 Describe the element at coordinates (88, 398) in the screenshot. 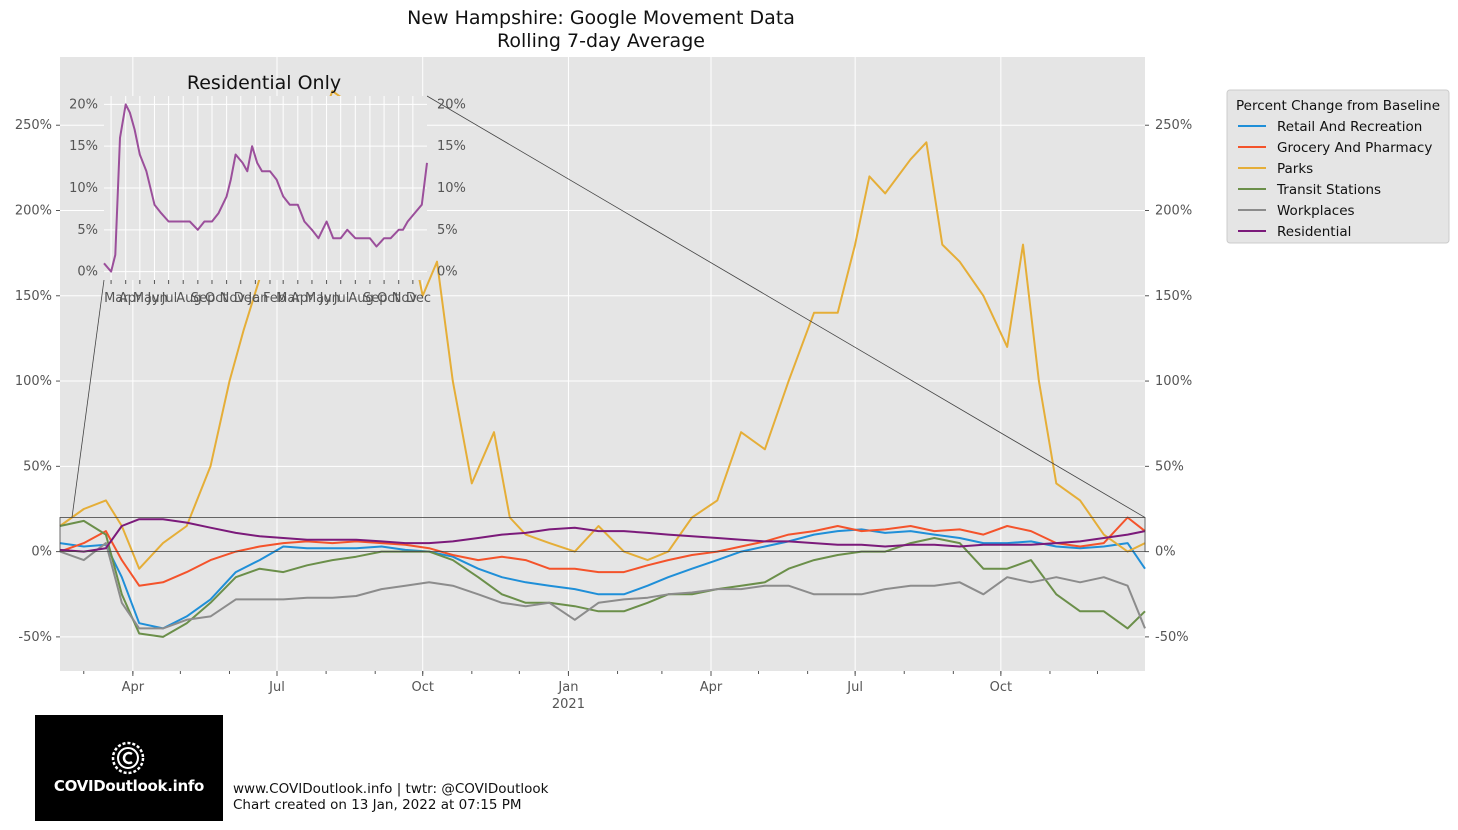

I see `zoom-connector-left` at that location.